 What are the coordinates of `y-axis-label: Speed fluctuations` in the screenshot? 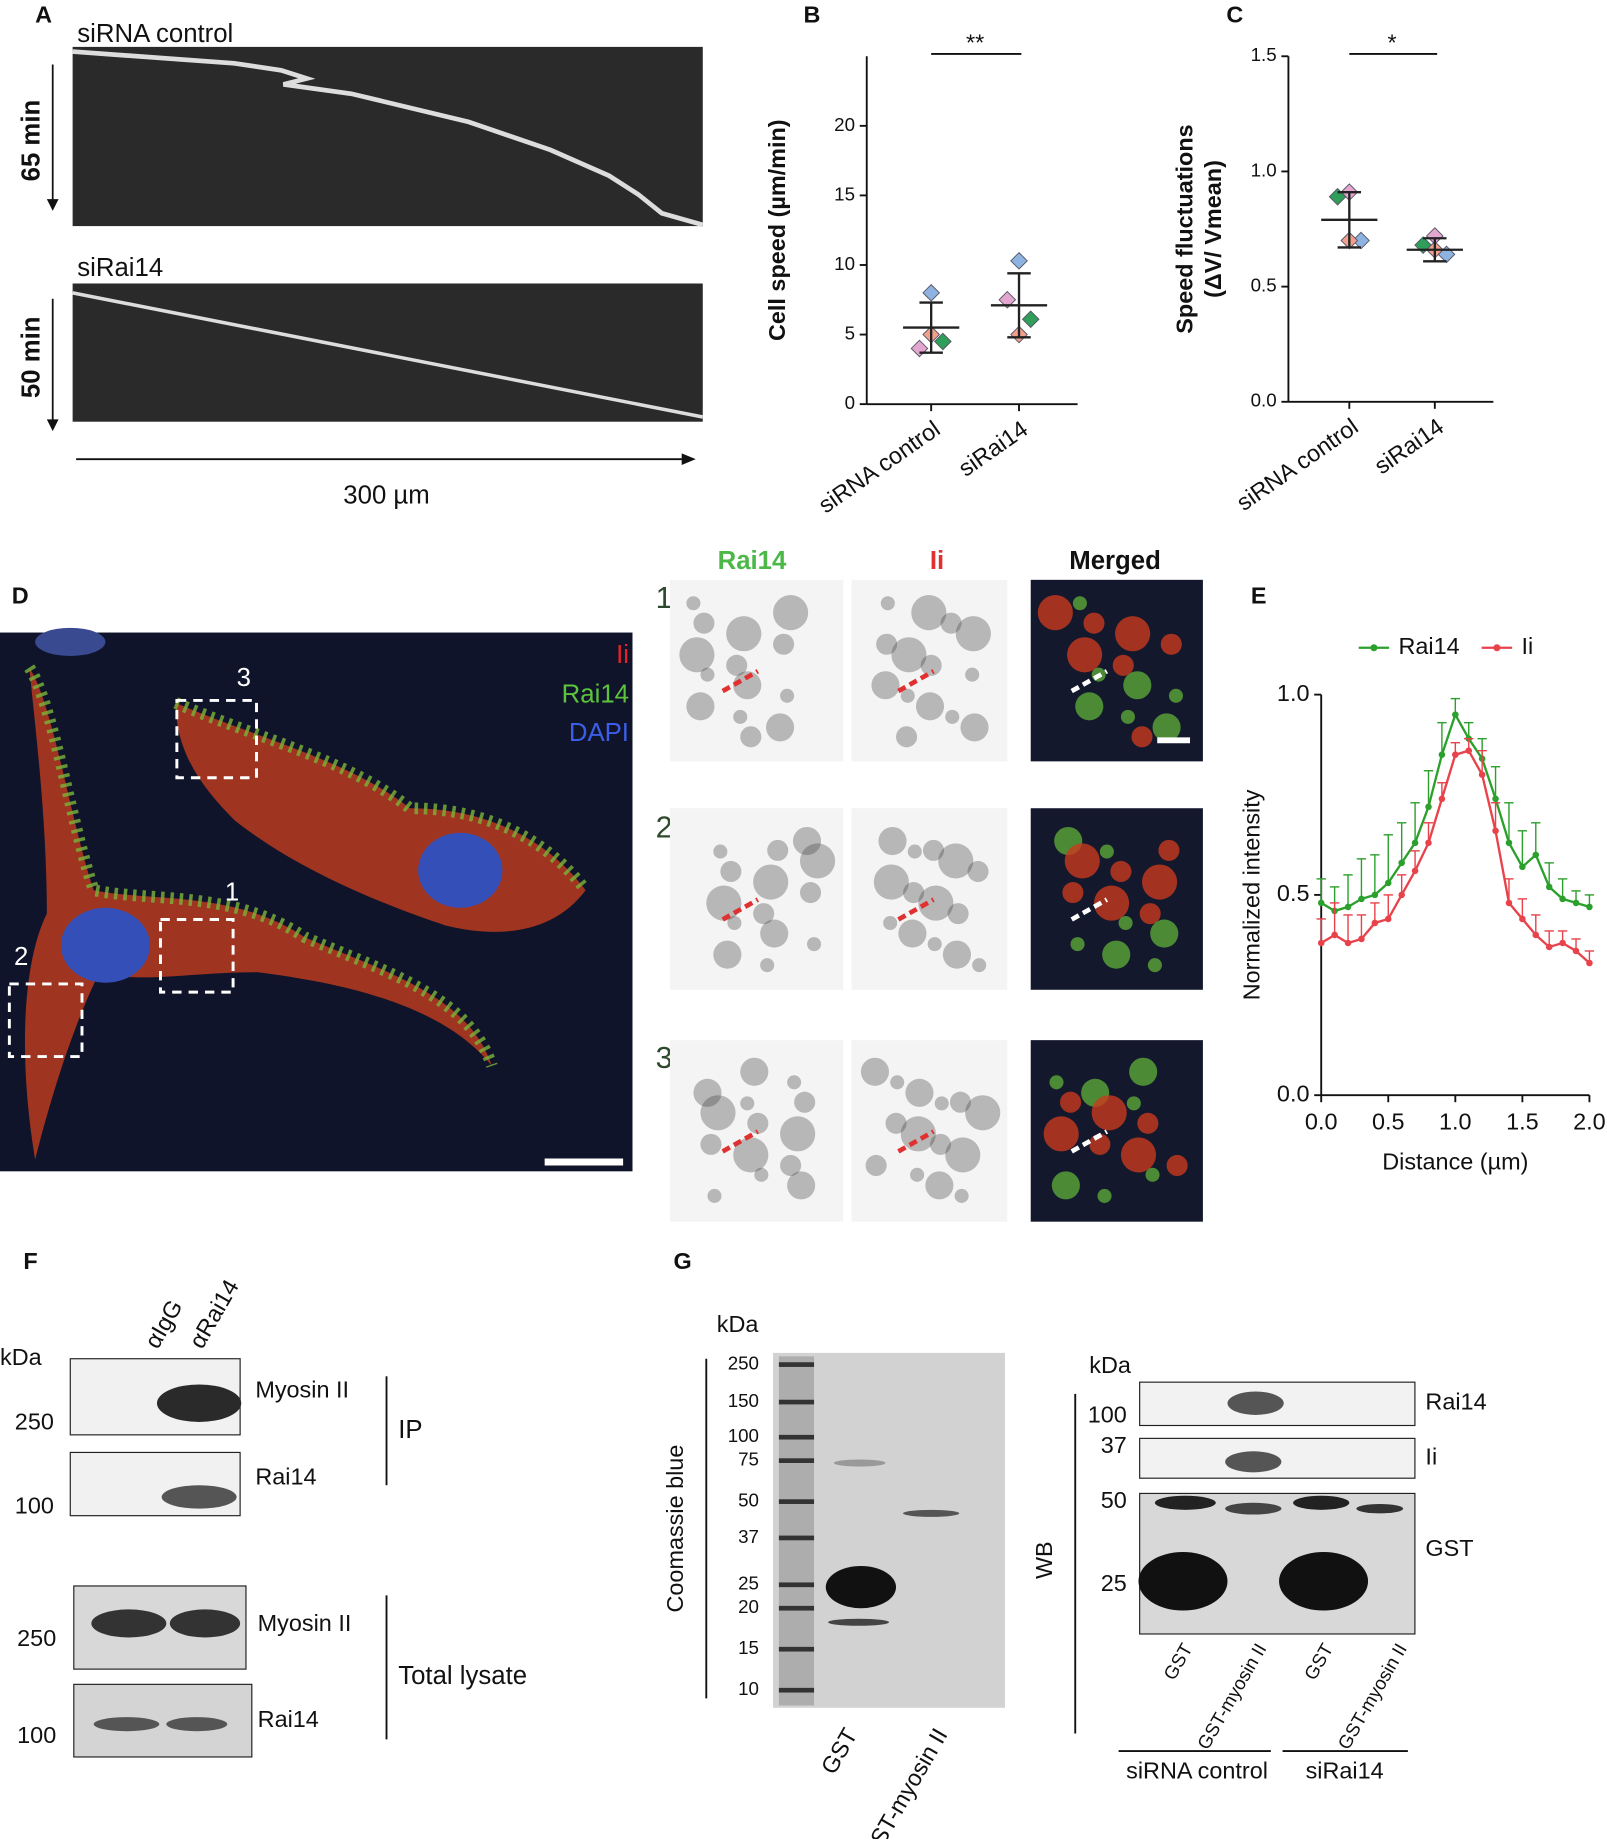 It's located at (1185, 228).